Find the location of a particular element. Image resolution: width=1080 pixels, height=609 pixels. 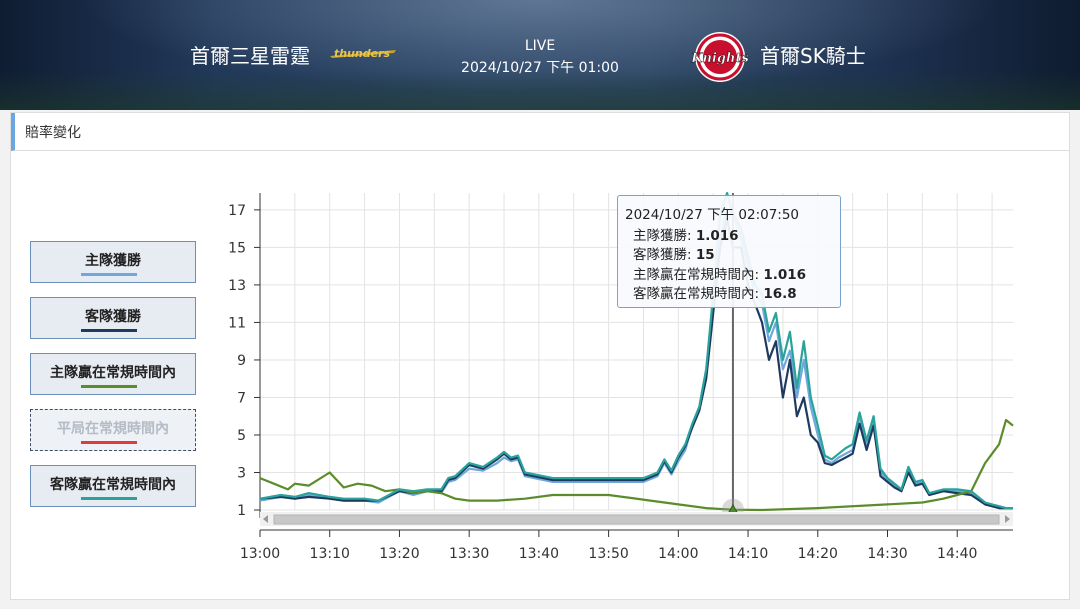

match-datetime: 2024/10/27 下午 01:00 is located at coordinates (540, 68).